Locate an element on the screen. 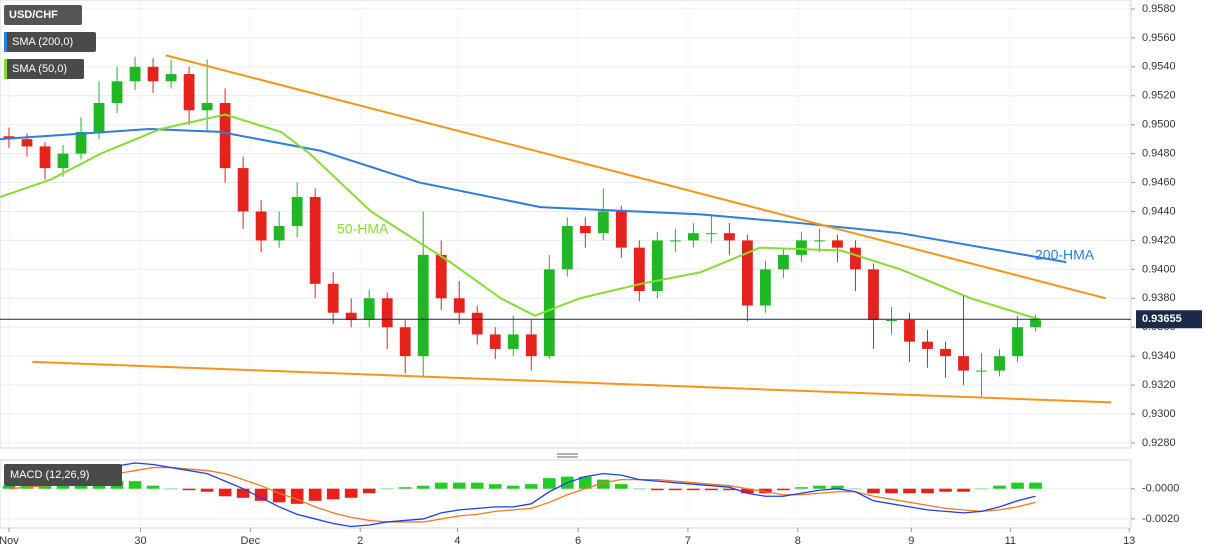 The image size is (1207, 555). signal-line is located at coordinates (522, 494).